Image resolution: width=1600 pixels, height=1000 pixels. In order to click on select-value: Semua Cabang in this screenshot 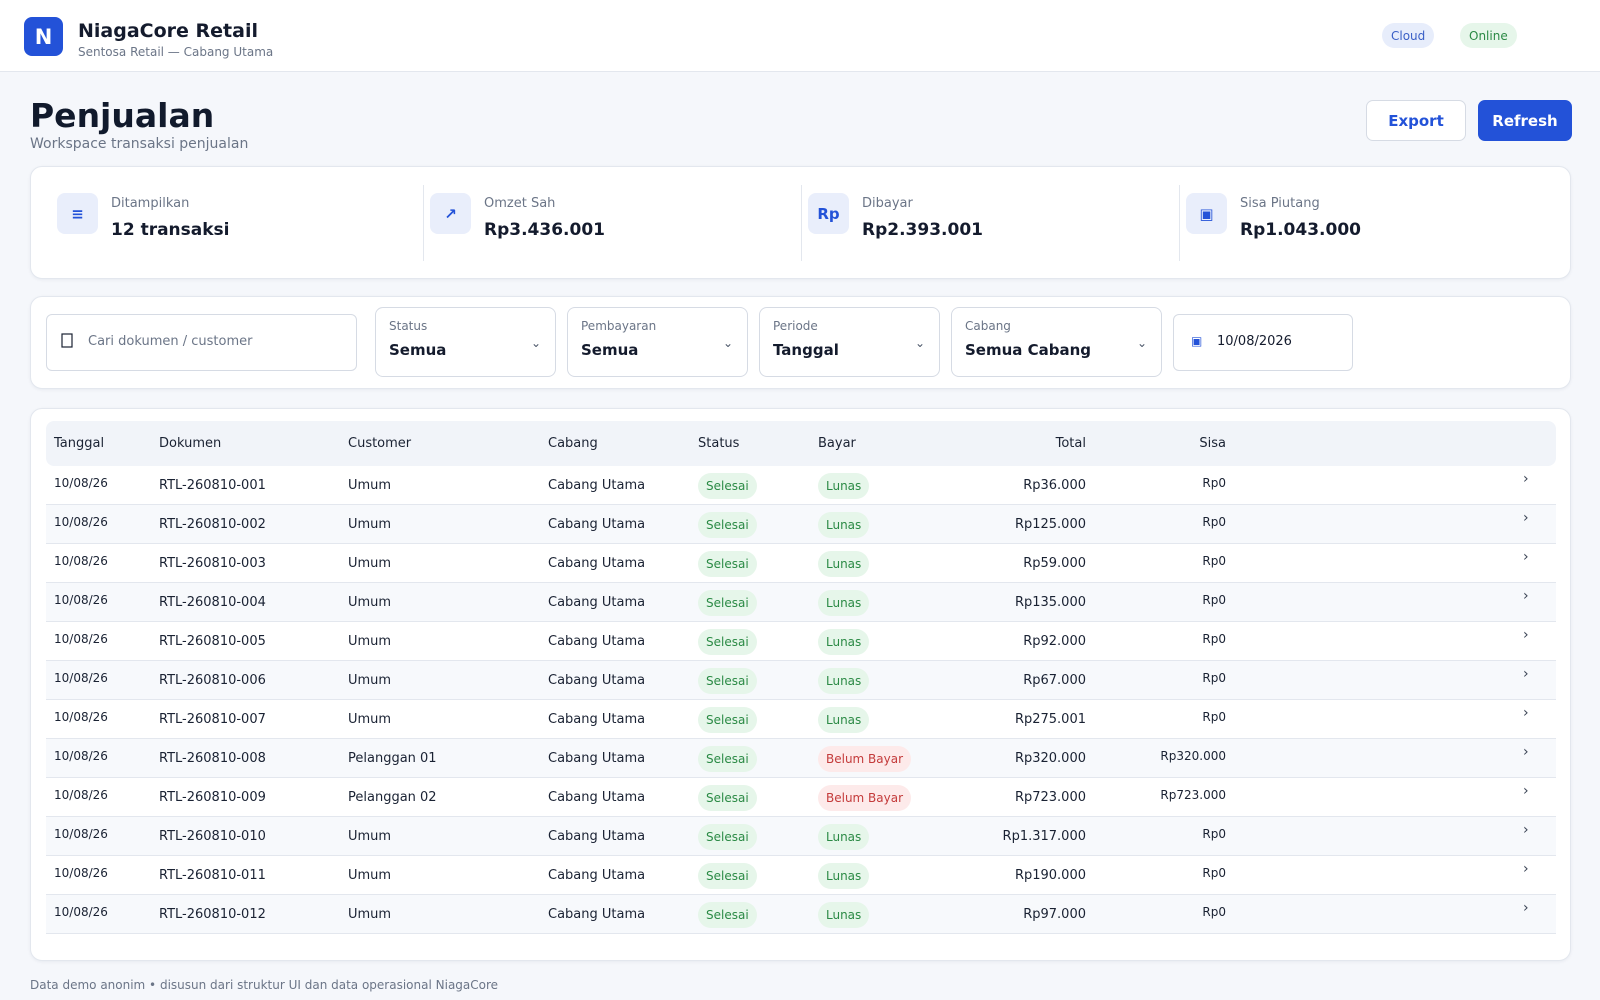, I will do `click(1028, 350)`.